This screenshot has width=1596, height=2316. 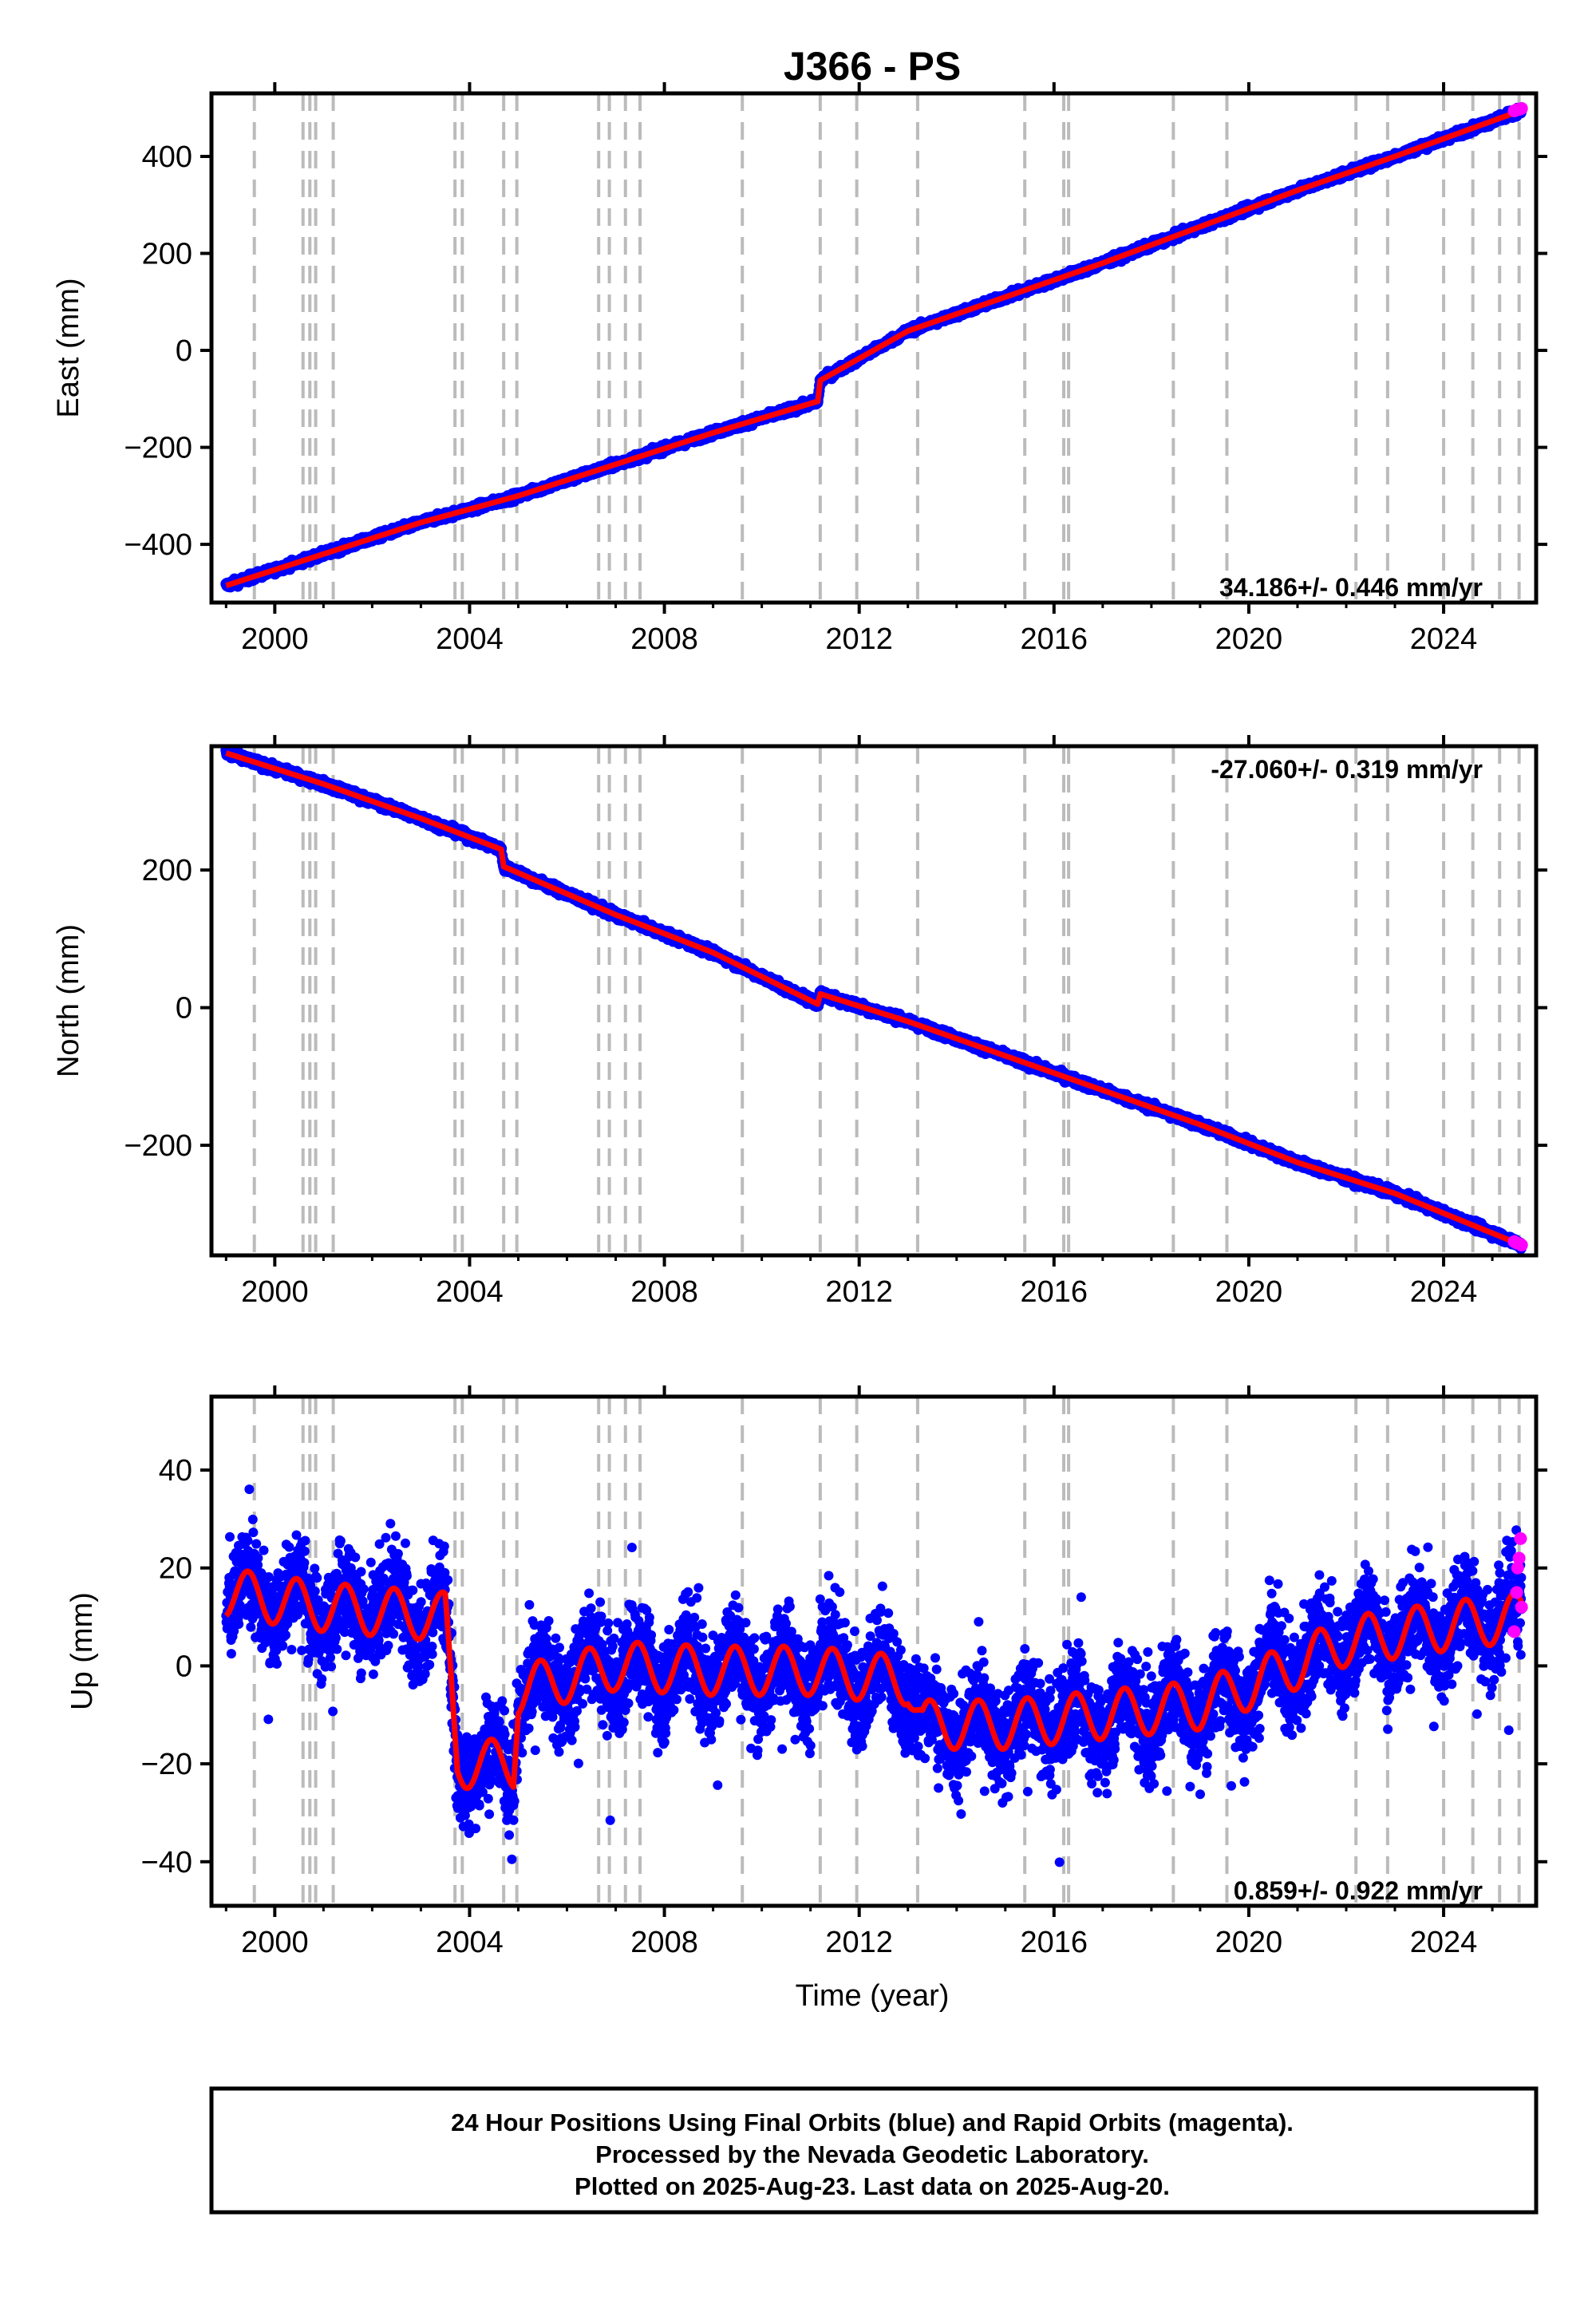 What do you see at coordinates (1521, 108) in the screenshot?
I see `rapid-point` at bounding box center [1521, 108].